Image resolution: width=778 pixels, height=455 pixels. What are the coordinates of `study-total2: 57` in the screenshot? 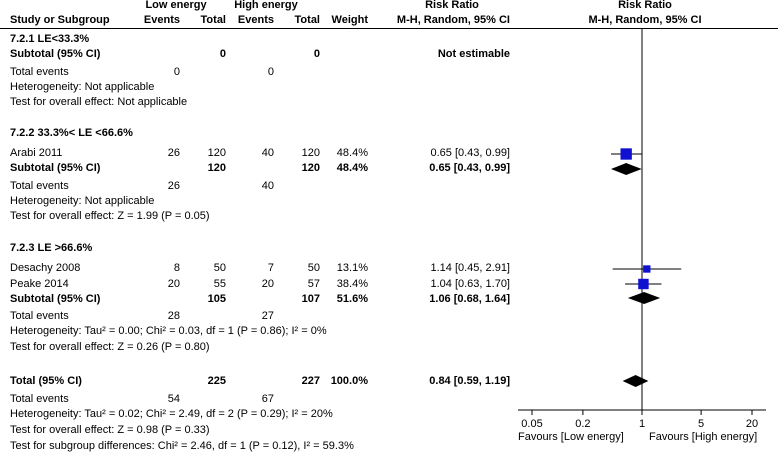 It's located at (313, 284).